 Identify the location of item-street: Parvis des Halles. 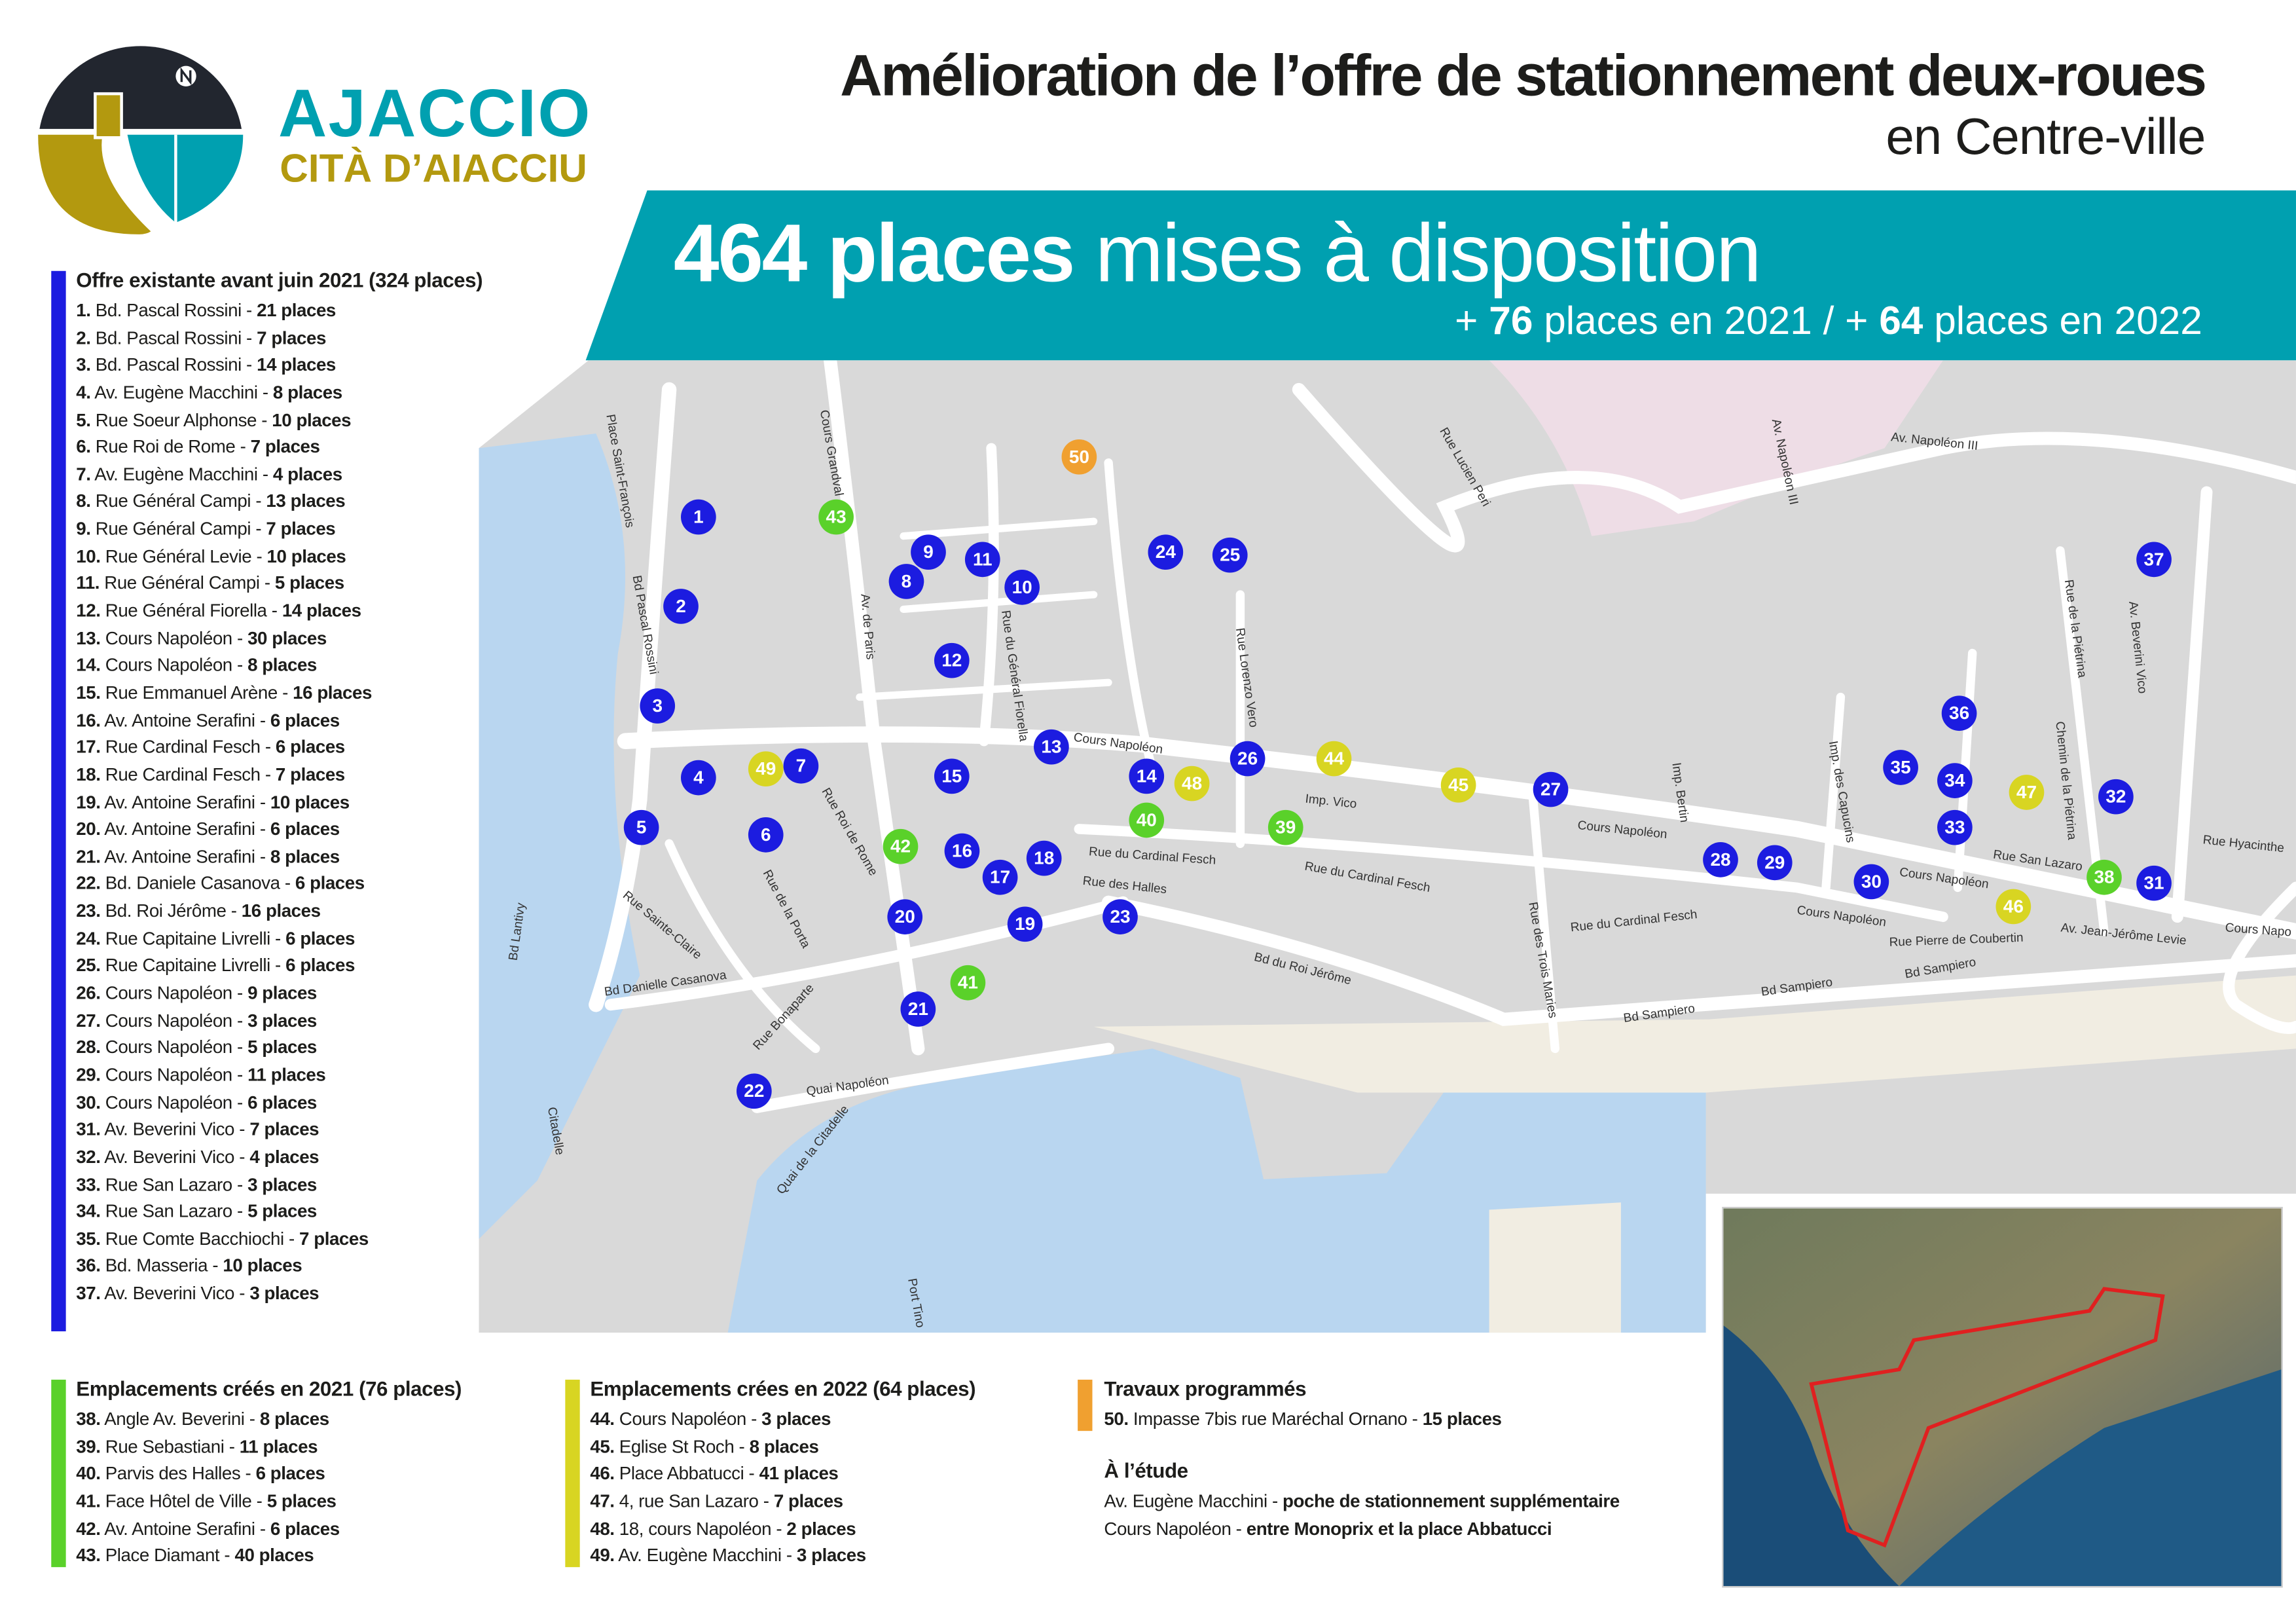
(173, 1474).